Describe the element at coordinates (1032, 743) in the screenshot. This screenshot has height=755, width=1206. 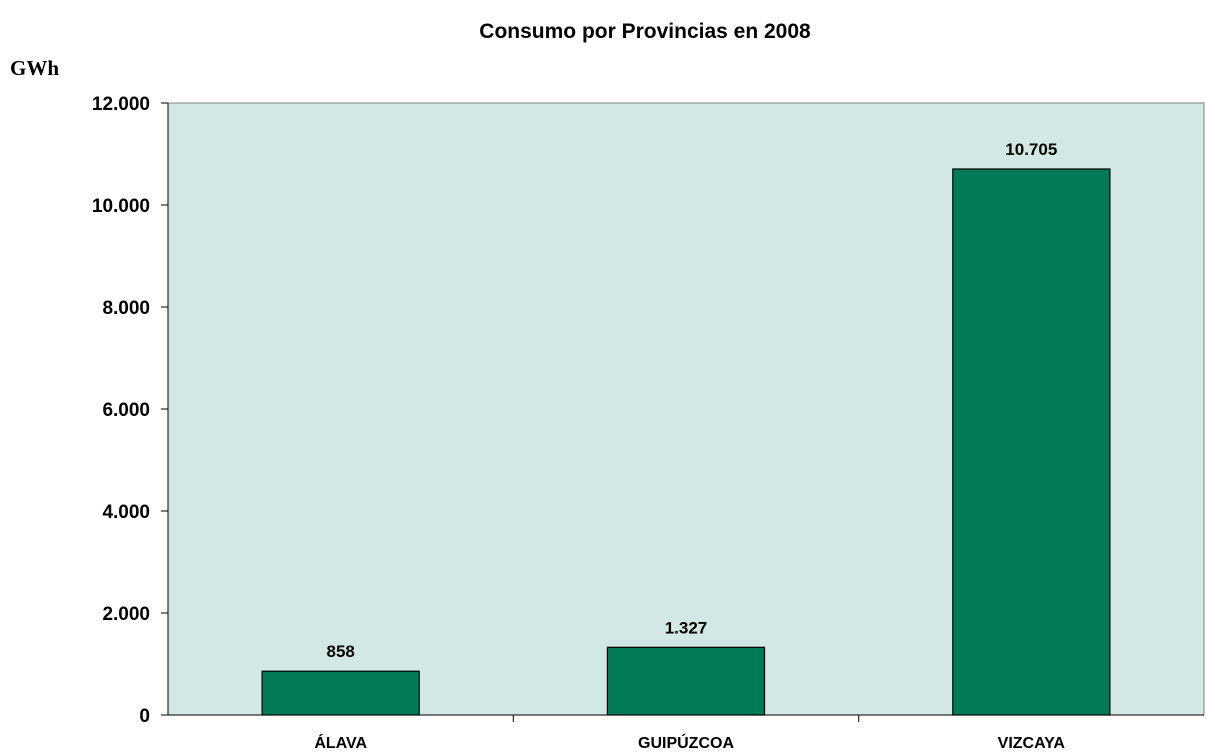
I see `x-tick-label-3: VIZCAYA` at that location.